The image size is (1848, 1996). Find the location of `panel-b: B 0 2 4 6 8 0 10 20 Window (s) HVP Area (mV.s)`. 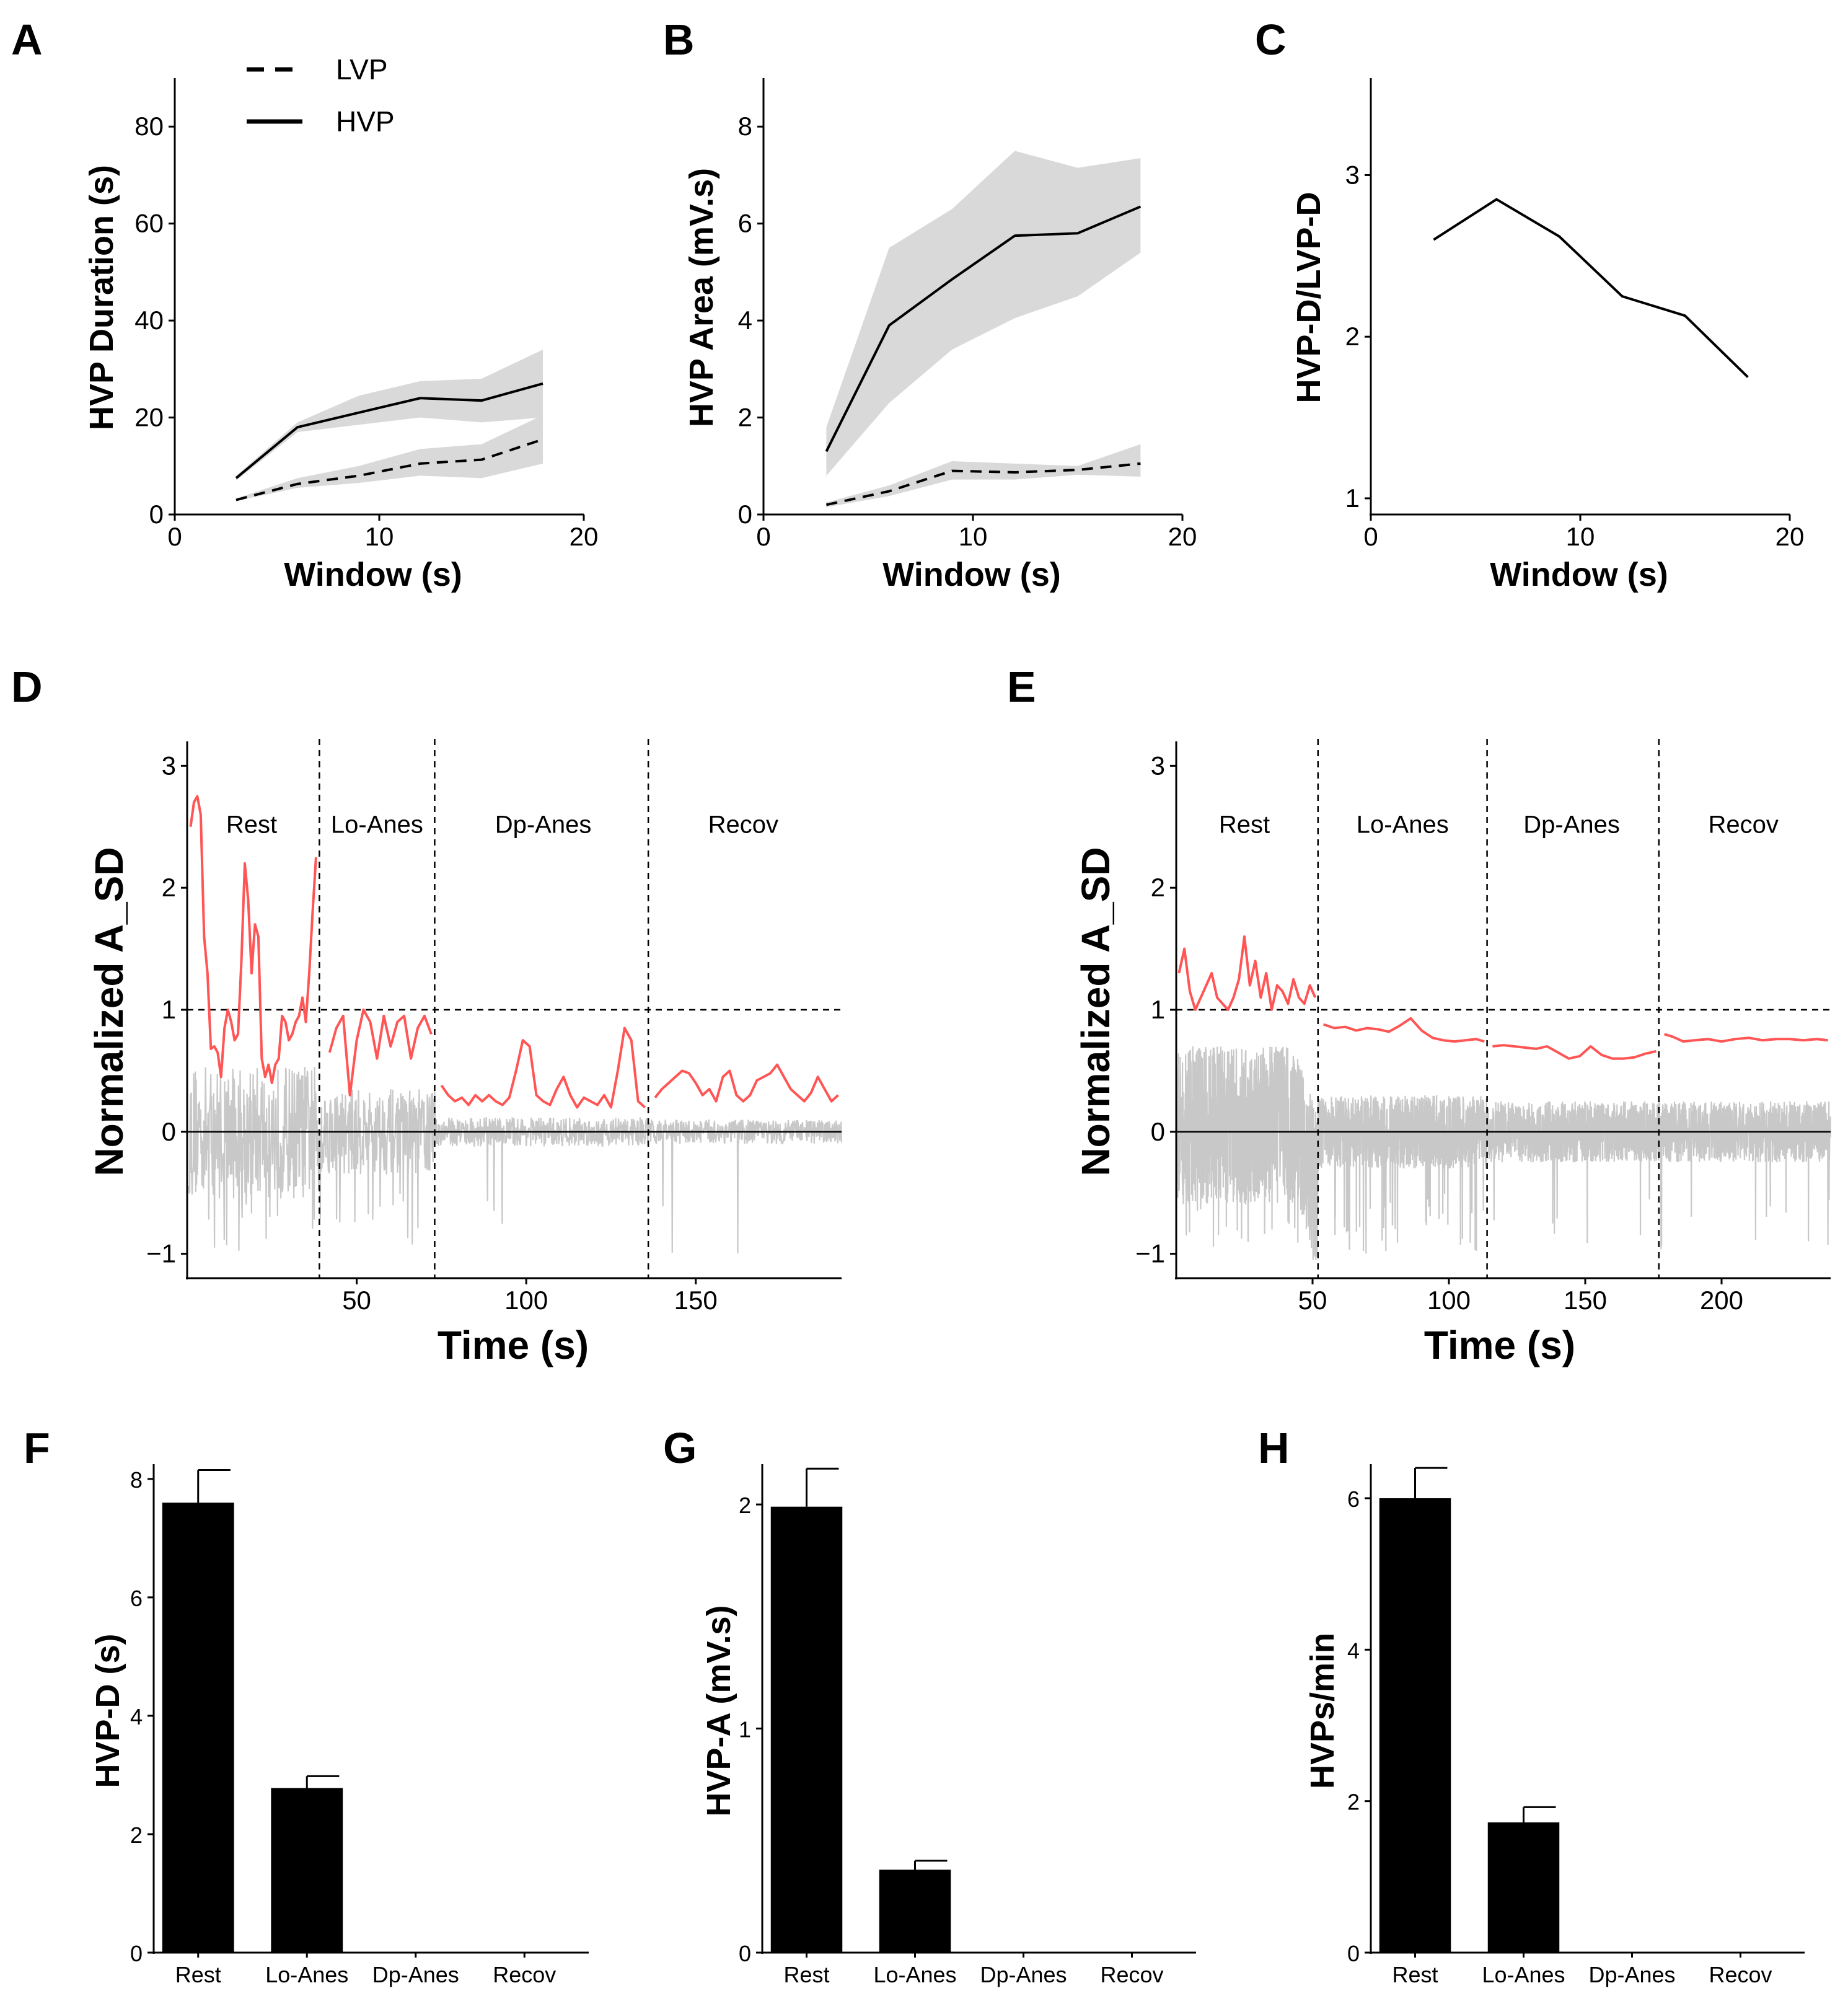

panel-b: B 0 2 4 6 8 0 10 20 Window (s) HVP Area (mV.s) is located at coordinates (930, 304).